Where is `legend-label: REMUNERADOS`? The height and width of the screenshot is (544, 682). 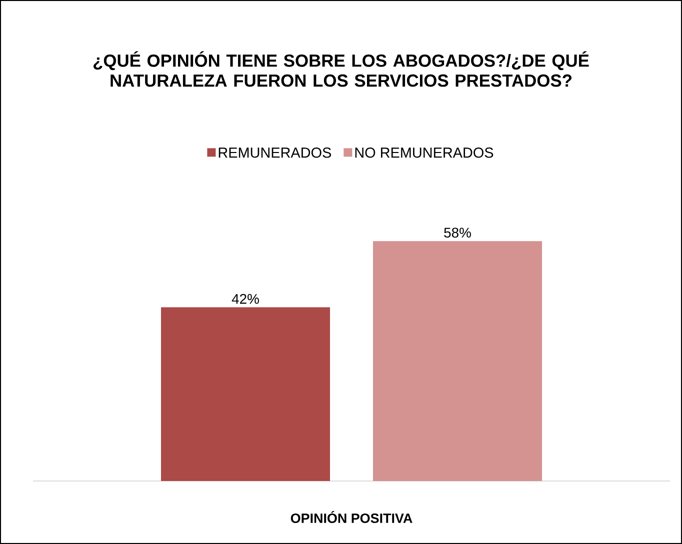
legend-label: REMUNERADOS is located at coordinates (275, 153).